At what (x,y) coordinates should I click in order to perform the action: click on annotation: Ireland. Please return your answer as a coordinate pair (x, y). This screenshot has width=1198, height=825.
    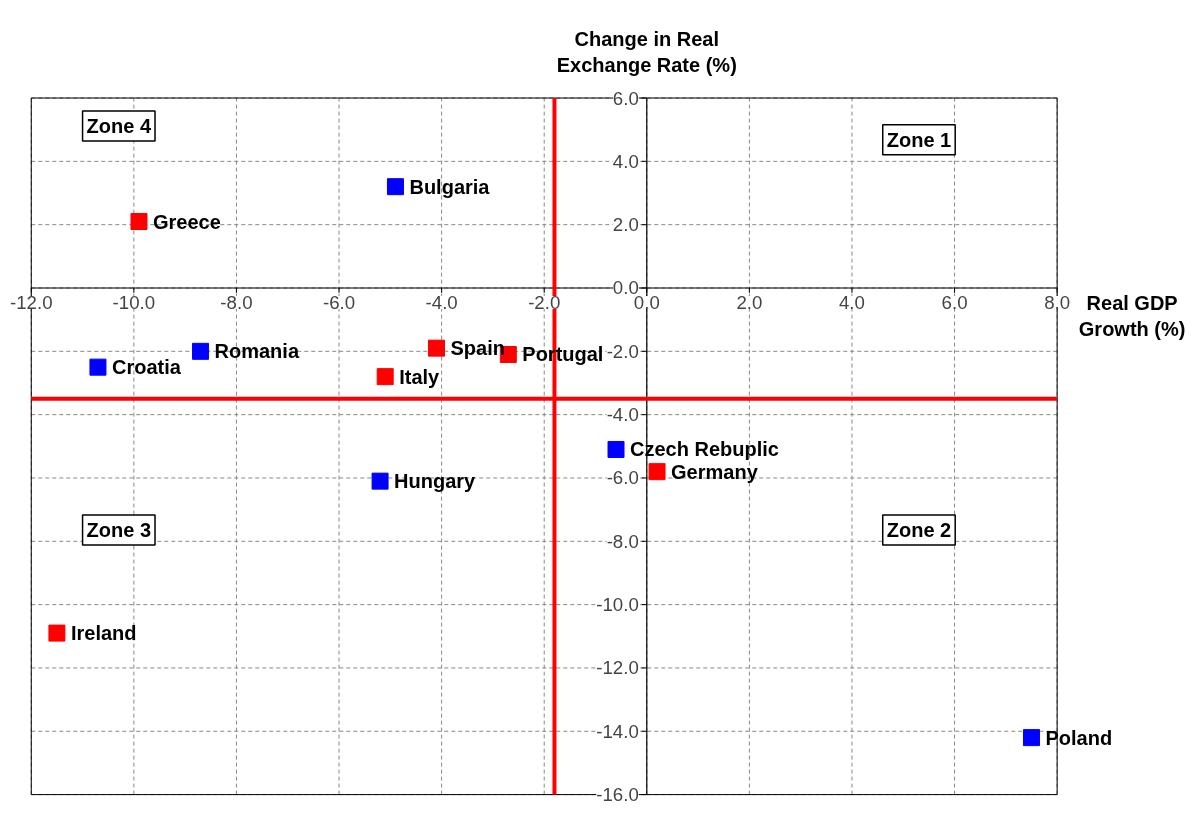
    Looking at the image, I should click on (103, 633).